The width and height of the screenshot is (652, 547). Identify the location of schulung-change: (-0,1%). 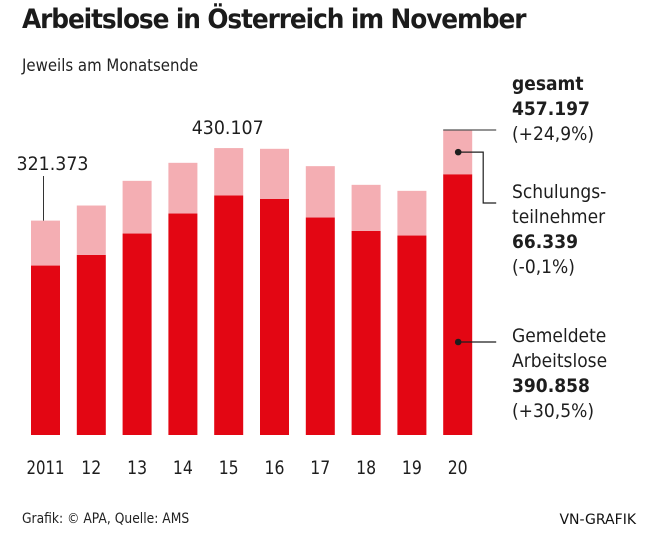
(543, 267).